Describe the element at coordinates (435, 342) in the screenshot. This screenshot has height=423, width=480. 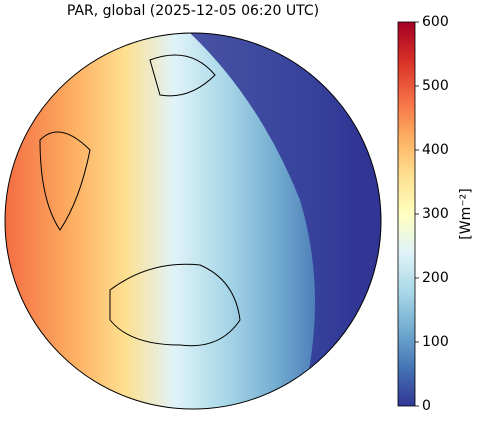
I see `colorbar-tick-label: 100` at that location.